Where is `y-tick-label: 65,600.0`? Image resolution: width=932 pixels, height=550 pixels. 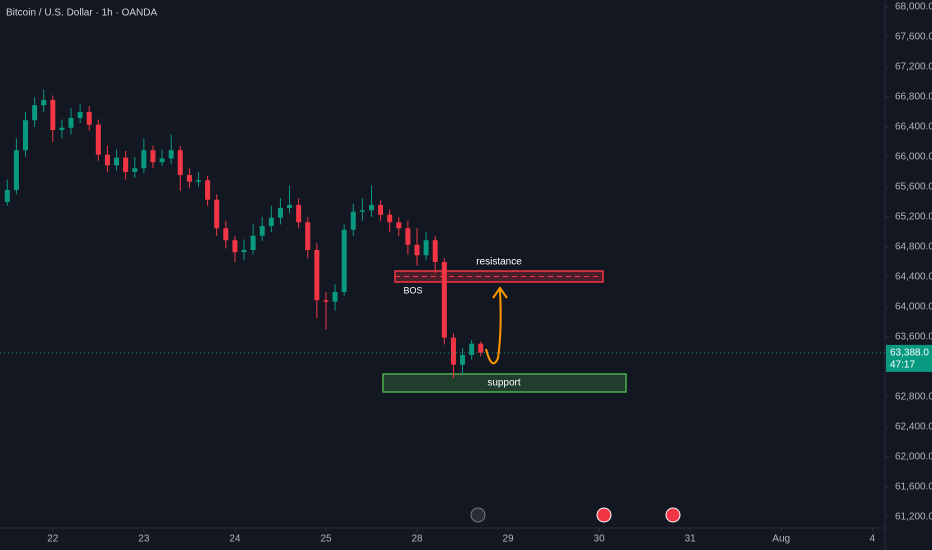 y-tick-label: 65,600.0 is located at coordinates (913, 187).